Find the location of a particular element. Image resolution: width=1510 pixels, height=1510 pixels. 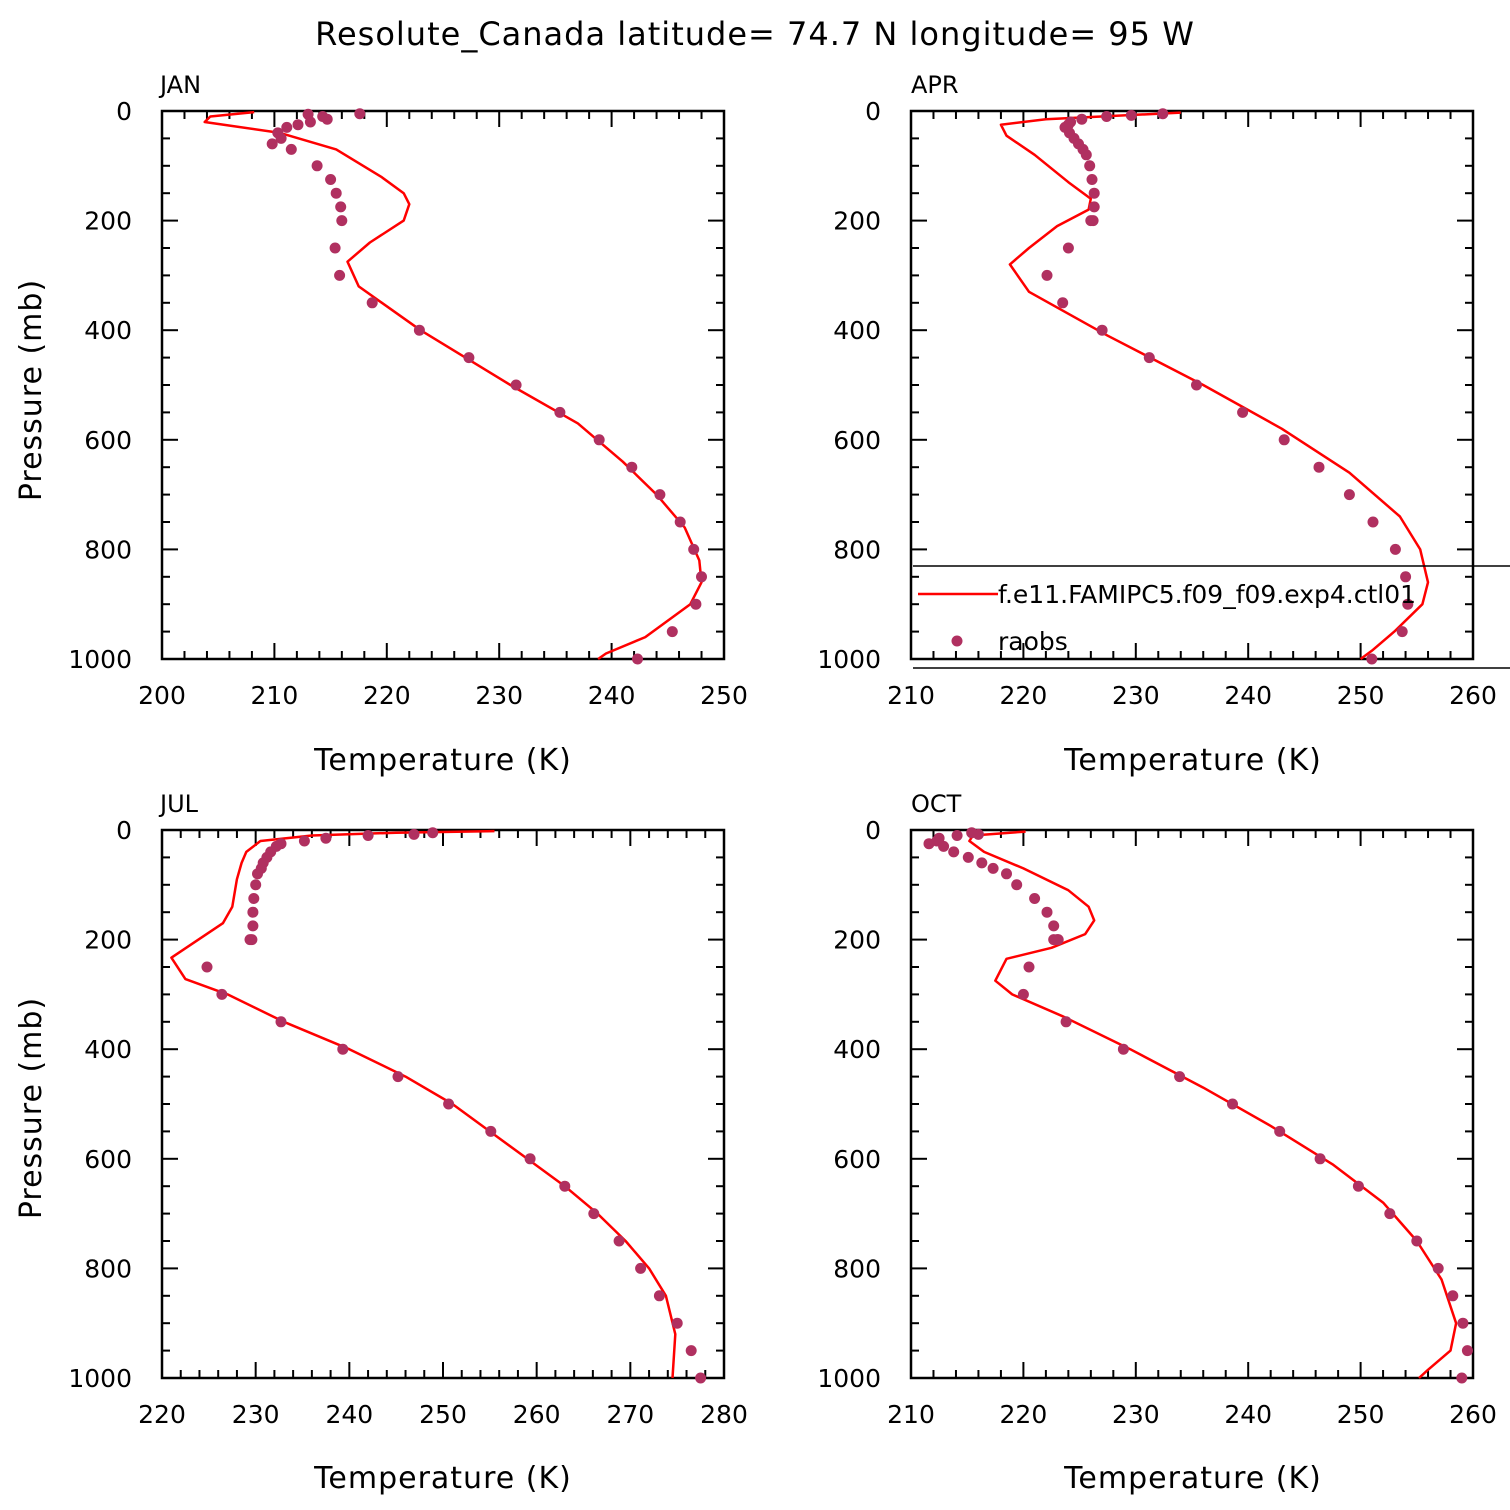

legend-model-label: f.e11.FAMIPC5.f09_f09.exp4.ctl01 is located at coordinates (1207, 594).